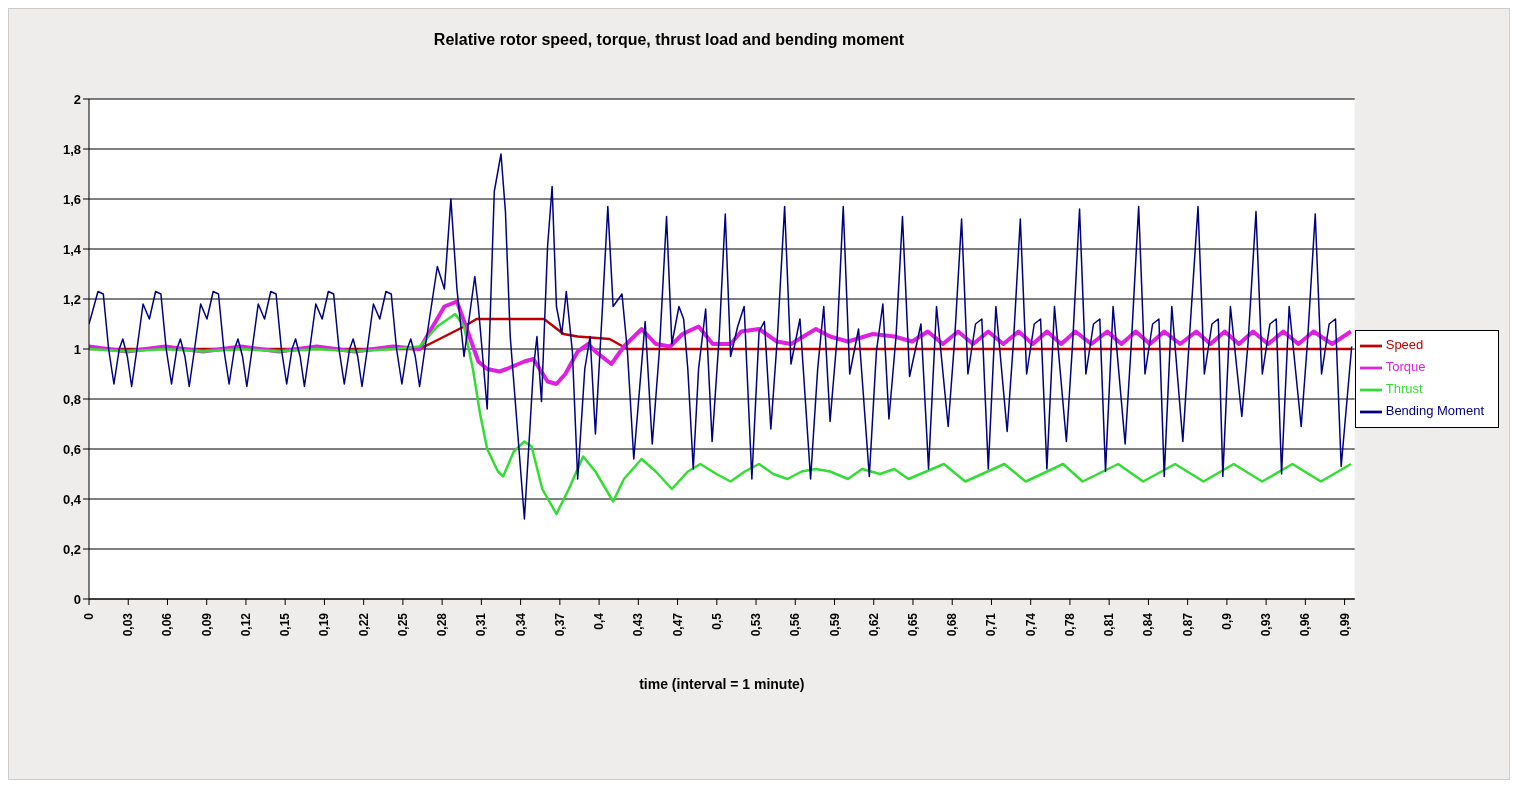 This screenshot has height=806, width=1540. I want to click on x-tick-label: 0,62, so click(873, 624).